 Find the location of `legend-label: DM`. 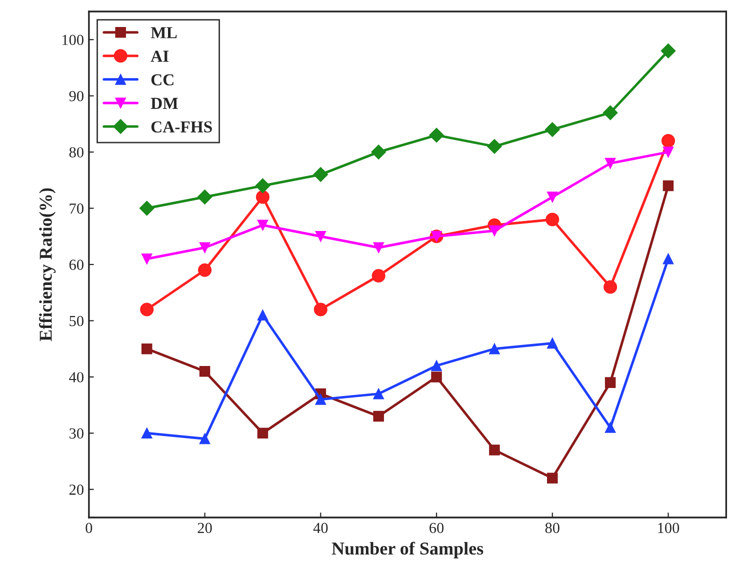

legend-label: DM is located at coordinates (164, 103).